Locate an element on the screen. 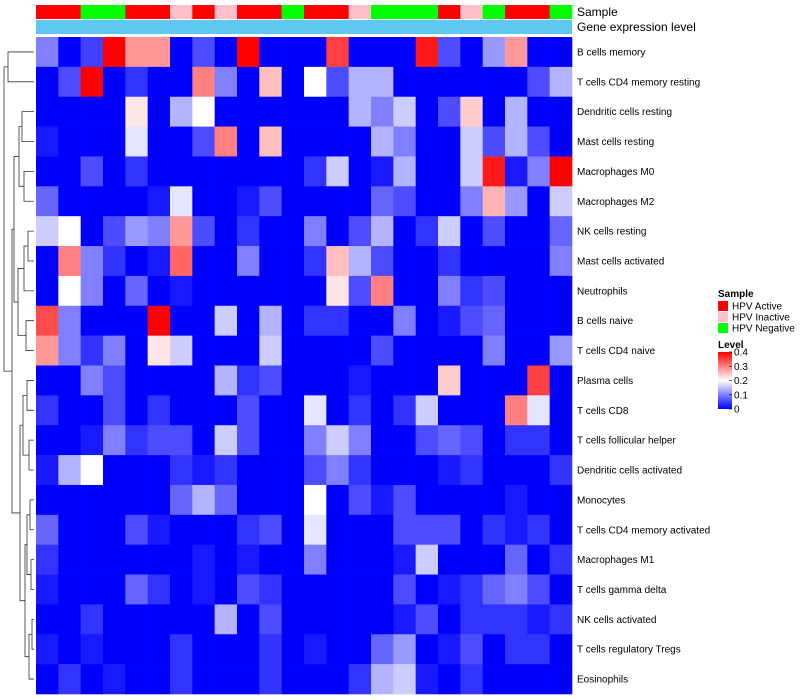  sample-legend-label: HPV Negative is located at coordinates (763, 329).